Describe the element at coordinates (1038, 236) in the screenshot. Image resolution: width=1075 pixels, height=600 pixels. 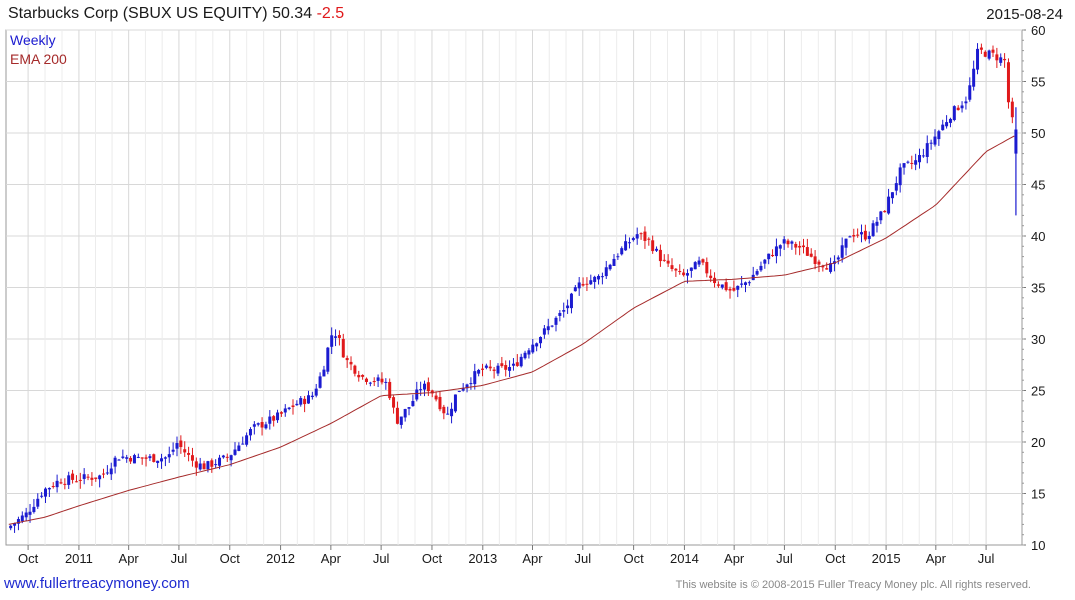
I see `y-tick-label: 40` at that location.